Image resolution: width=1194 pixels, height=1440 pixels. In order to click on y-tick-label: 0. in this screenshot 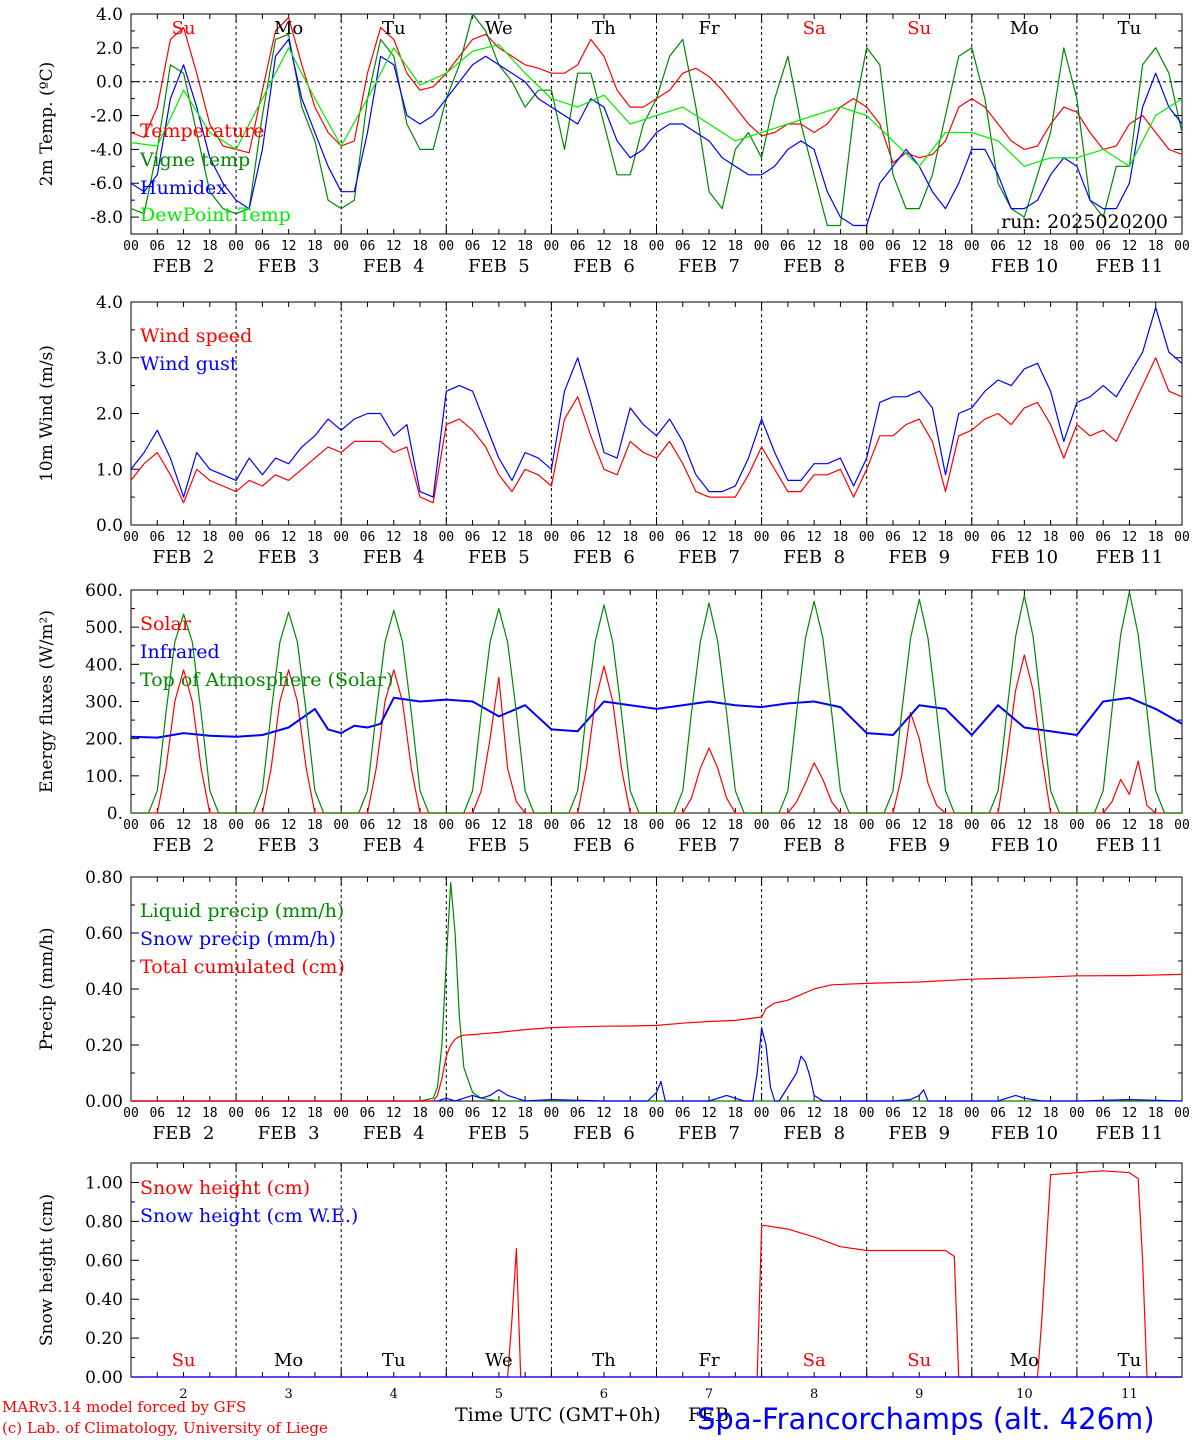, I will do `click(115, 814)`.